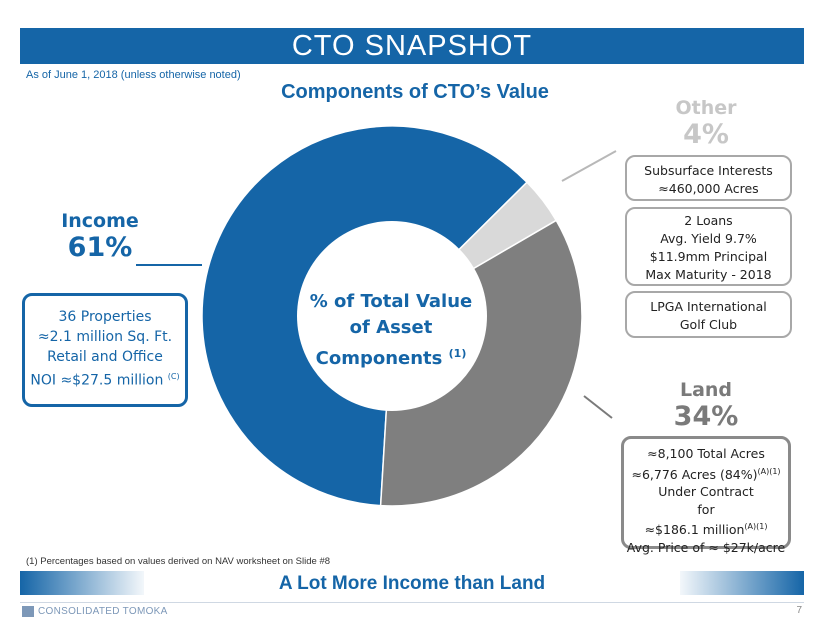 Image resolution: width=824 pixels, height=637 pixels. I want to click on other-percent: 4%, so click(706, 134).